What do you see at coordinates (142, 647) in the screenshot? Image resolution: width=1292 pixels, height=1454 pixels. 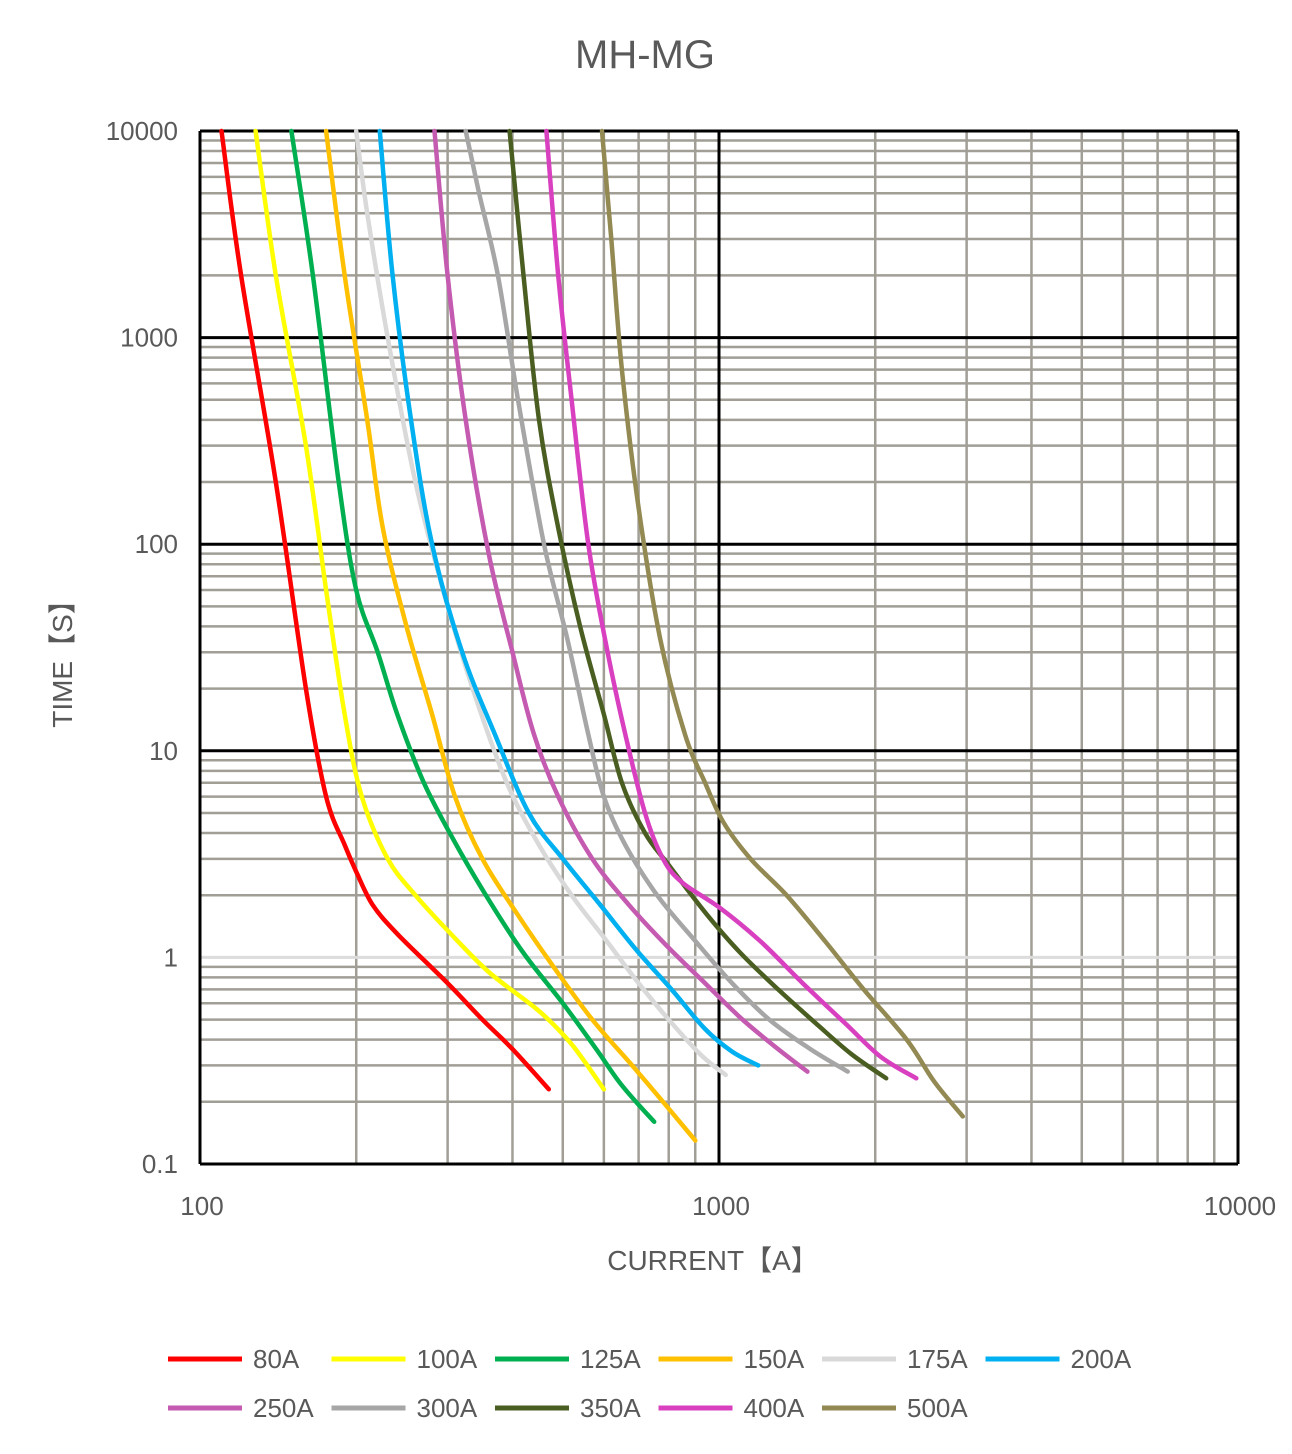 I see `y-tick-labels: 0.1 1 10 100 1000 10000` at bounding box center [142, 647].